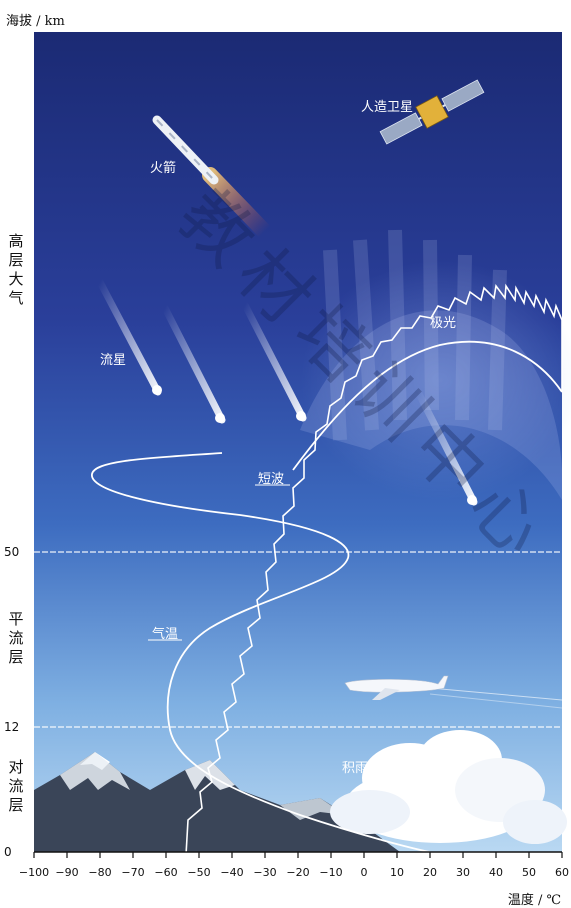 The height and width of the screenshot is (908, 571). Describe the element at coordinates (432, 112) in the screenshot. I see `satellite` at that location.